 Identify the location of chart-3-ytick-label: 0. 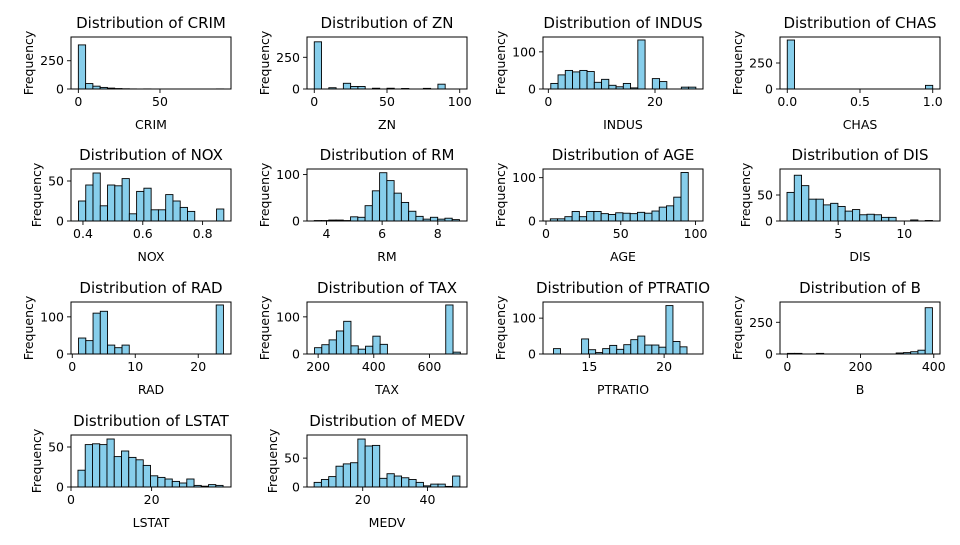
(769, 89).